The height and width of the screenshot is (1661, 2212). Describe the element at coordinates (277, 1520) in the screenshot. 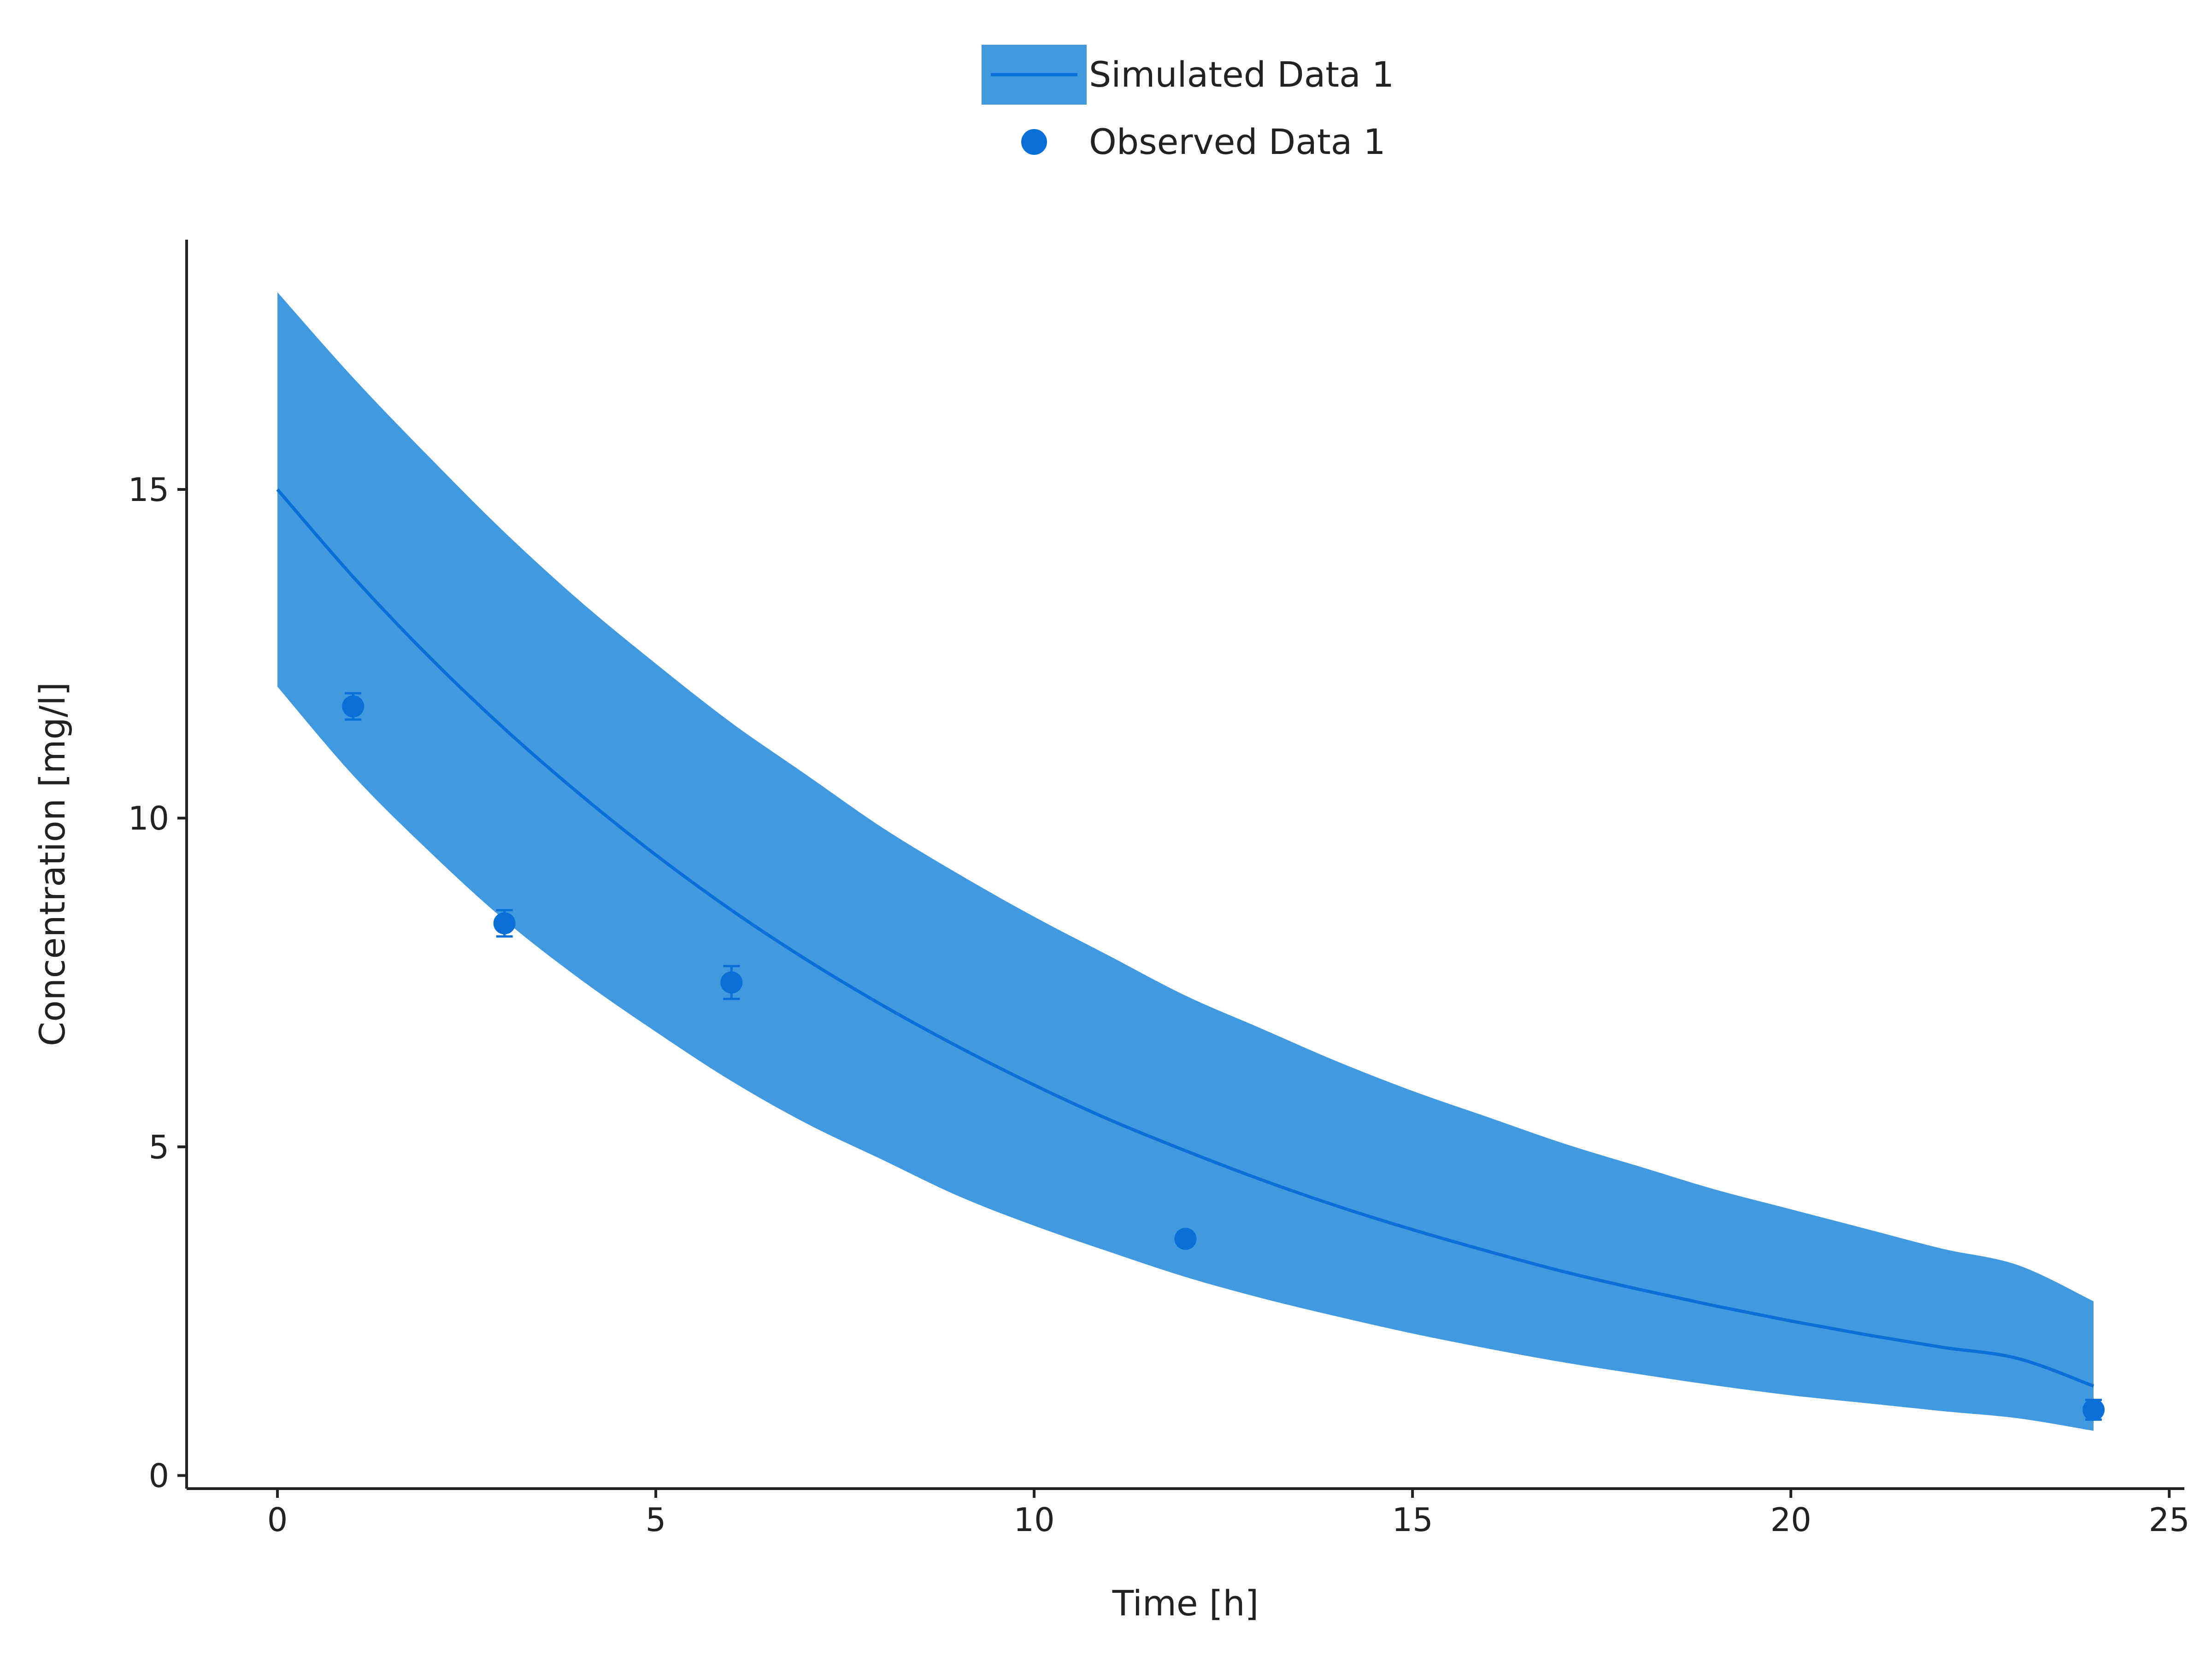

I see `x-tick-label: 0` at that location.